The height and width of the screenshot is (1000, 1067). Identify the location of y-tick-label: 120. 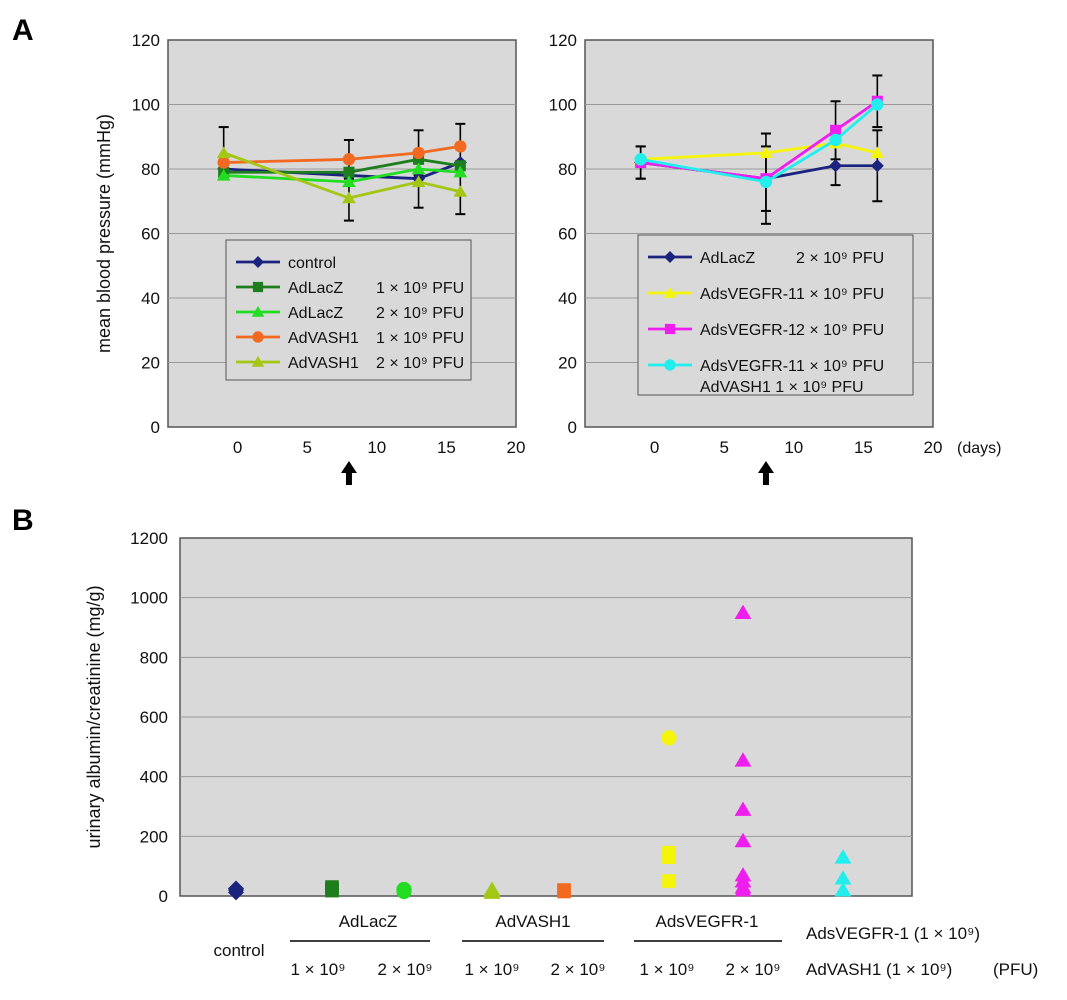
(563, 40).